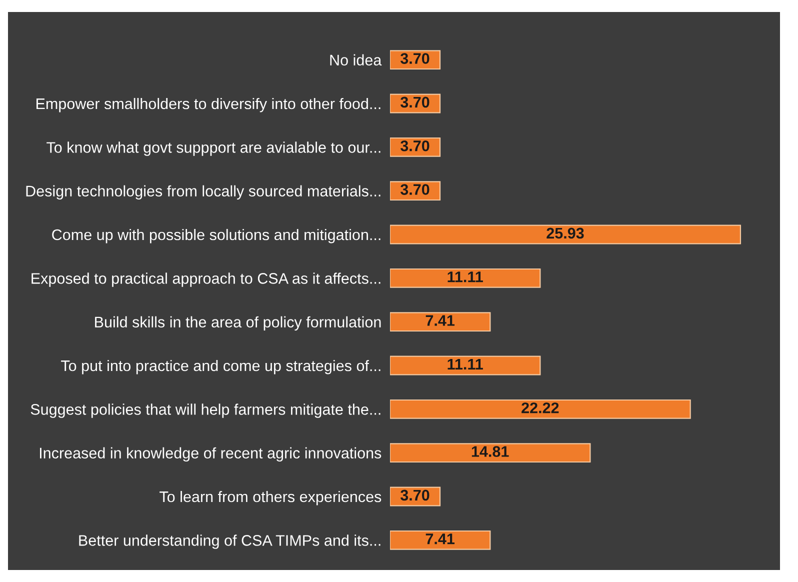 This screenshot has height=582, width=798. Describe the element at coordinates (356, 60) in the screenshot. I see `y-tick-label: No idea` at that location.